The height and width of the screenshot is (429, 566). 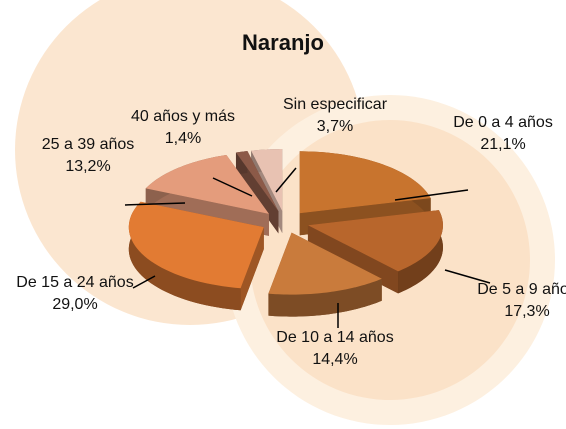 What do you see at coordinates (88, 144) in the screenshot?
I see `category-label: 25 a 39 años` at bounding box center [88, 144].